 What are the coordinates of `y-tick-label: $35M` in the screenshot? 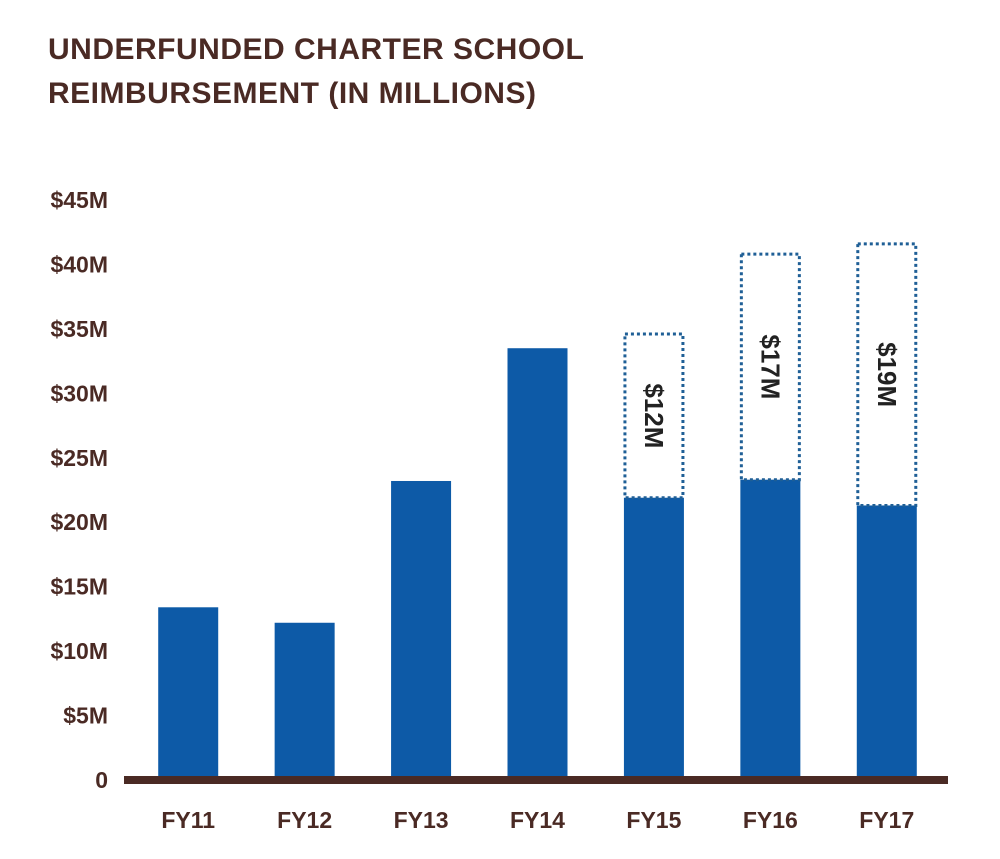 It's located at (79, 329).